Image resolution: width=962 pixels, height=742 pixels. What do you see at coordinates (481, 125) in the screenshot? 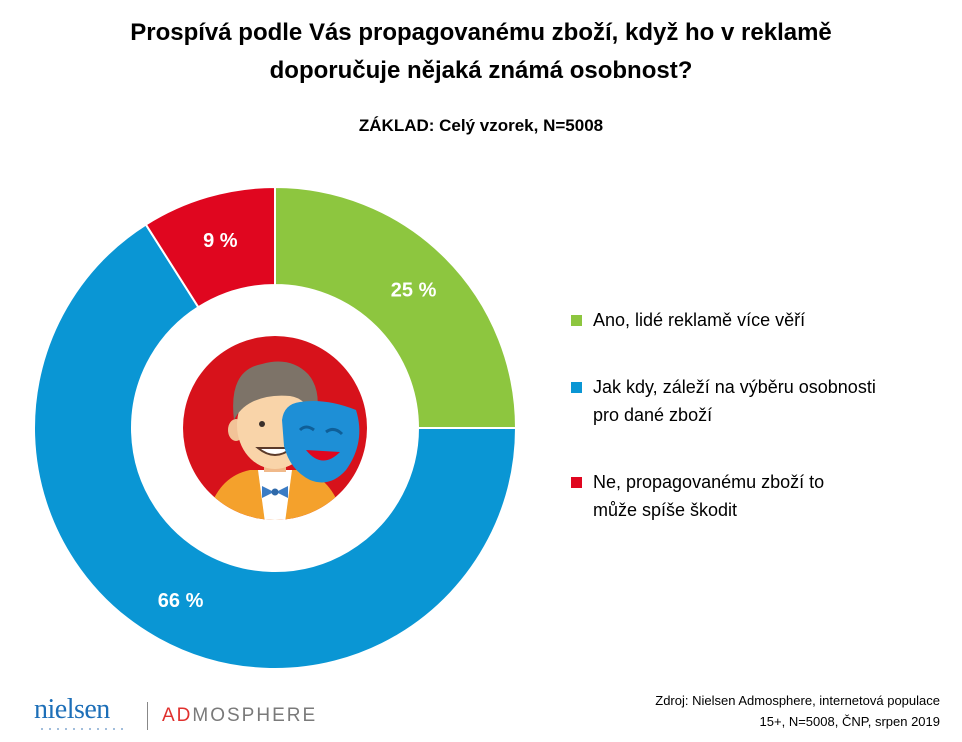
I see `chart-subtitle: ZÁKLAD: Celý vzorek, N=5008` at bounding box center [481, 125].